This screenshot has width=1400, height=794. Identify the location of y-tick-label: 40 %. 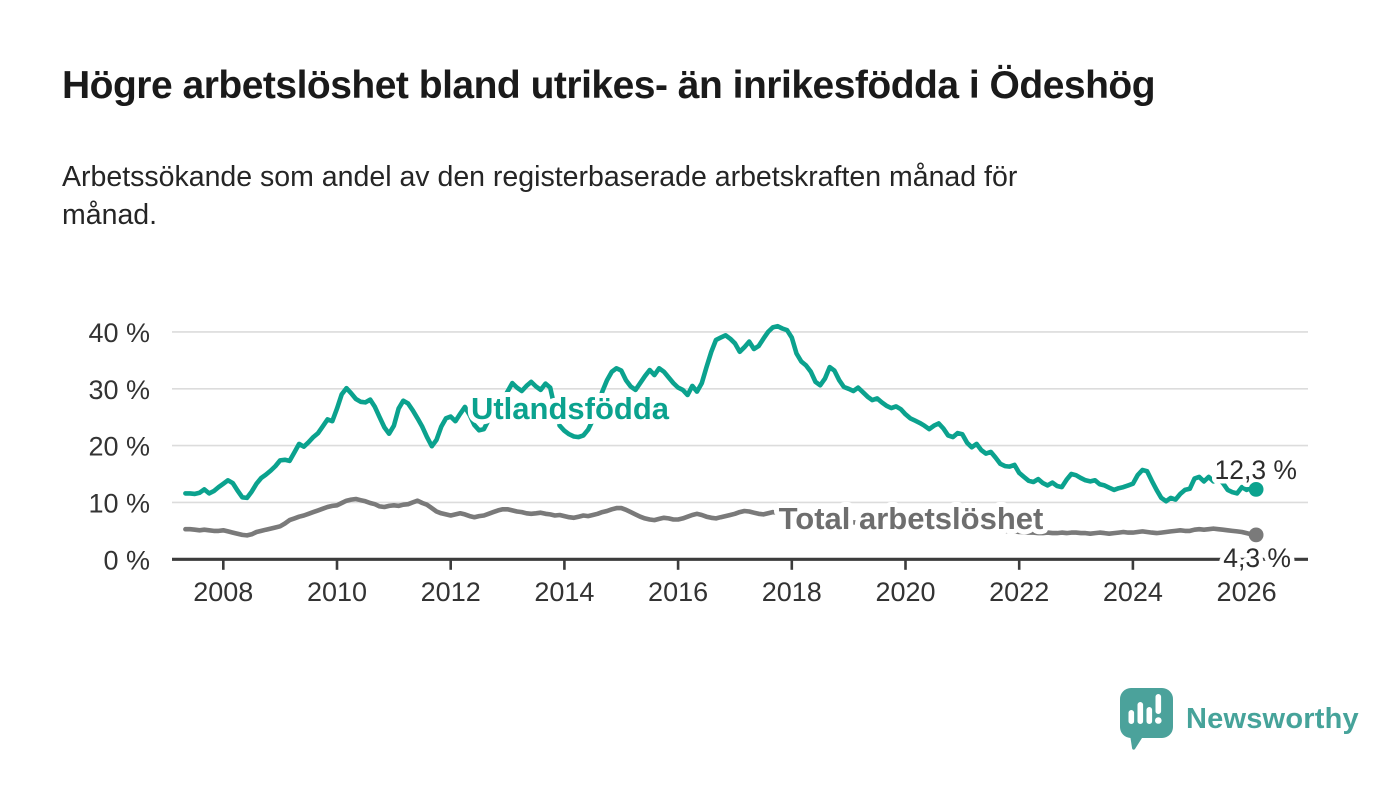
(119, 333).